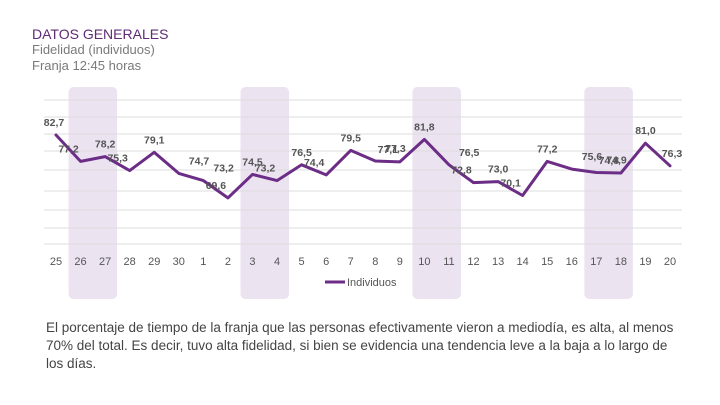 This screenshot has width=720, height=405. What do you see at coordinates (56, 262) in the screenshot?
I see `x-tick-label: 25` at bounding box center [56, 262].